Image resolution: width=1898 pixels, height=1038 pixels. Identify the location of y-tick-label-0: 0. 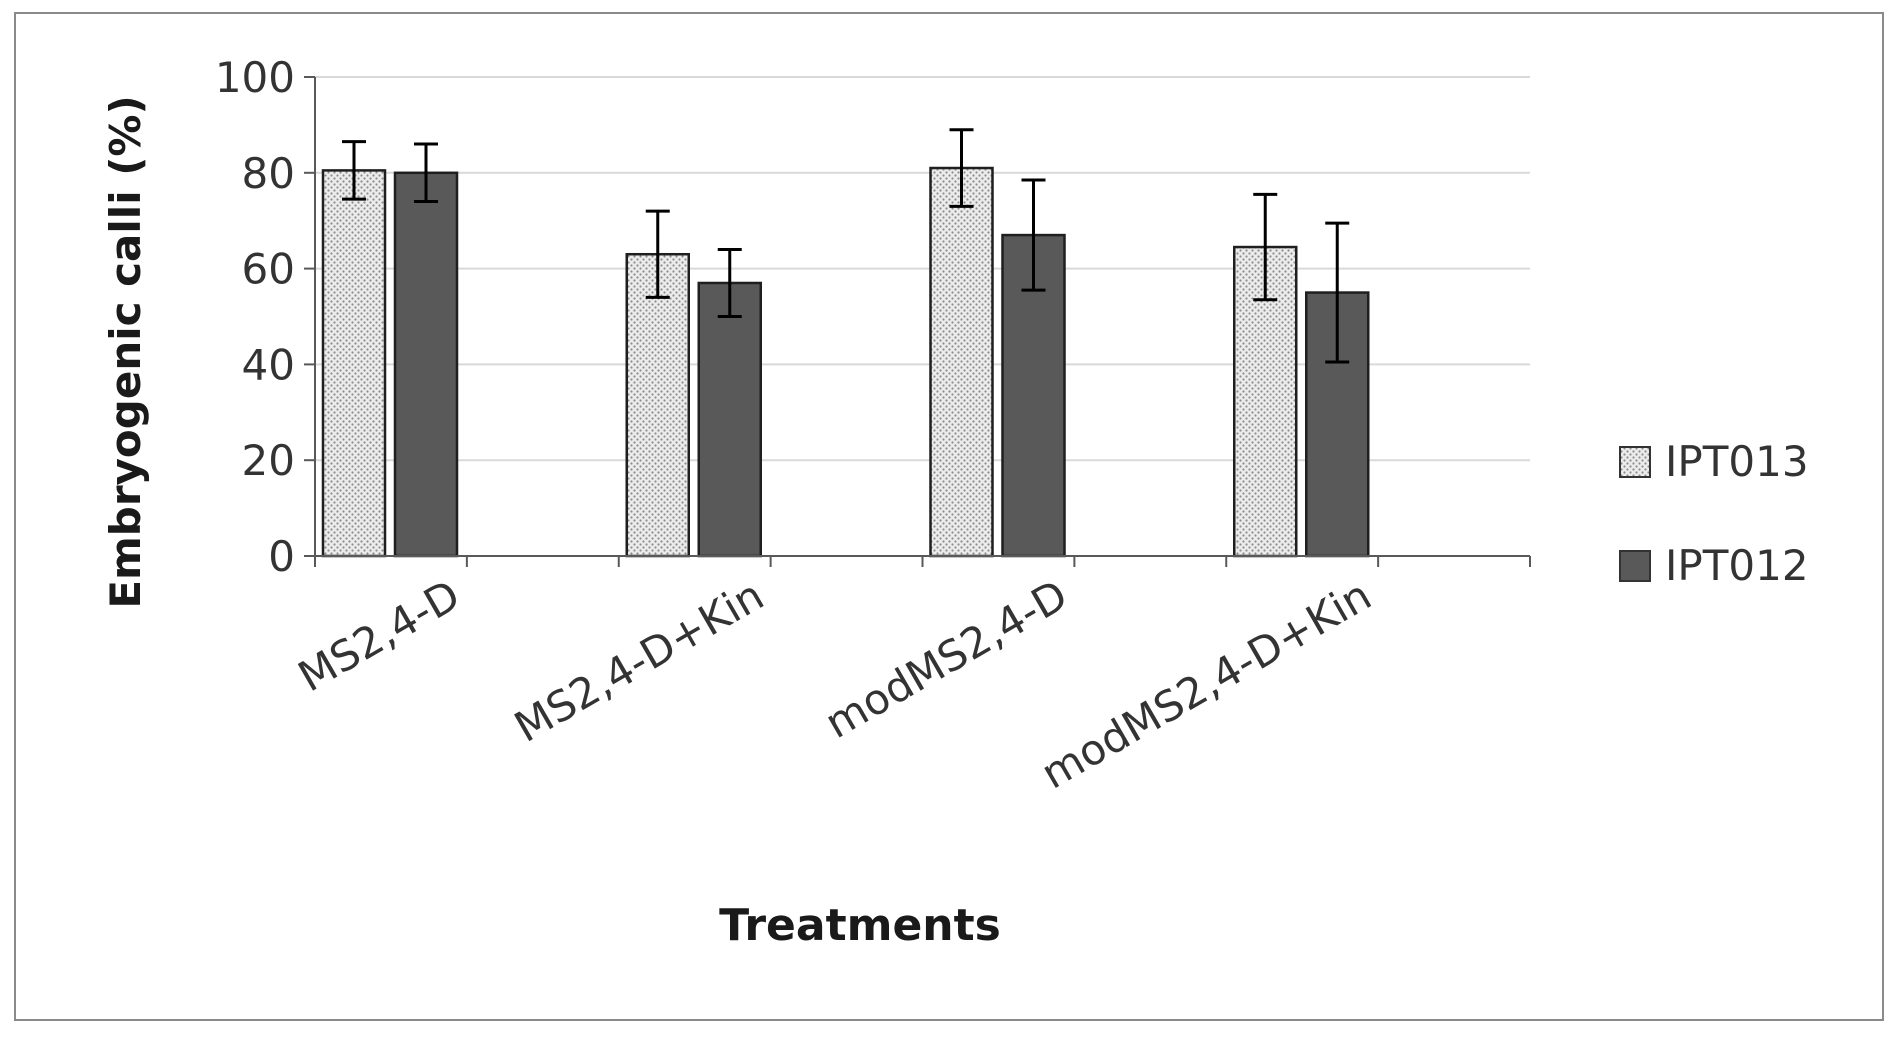
(281, 556).